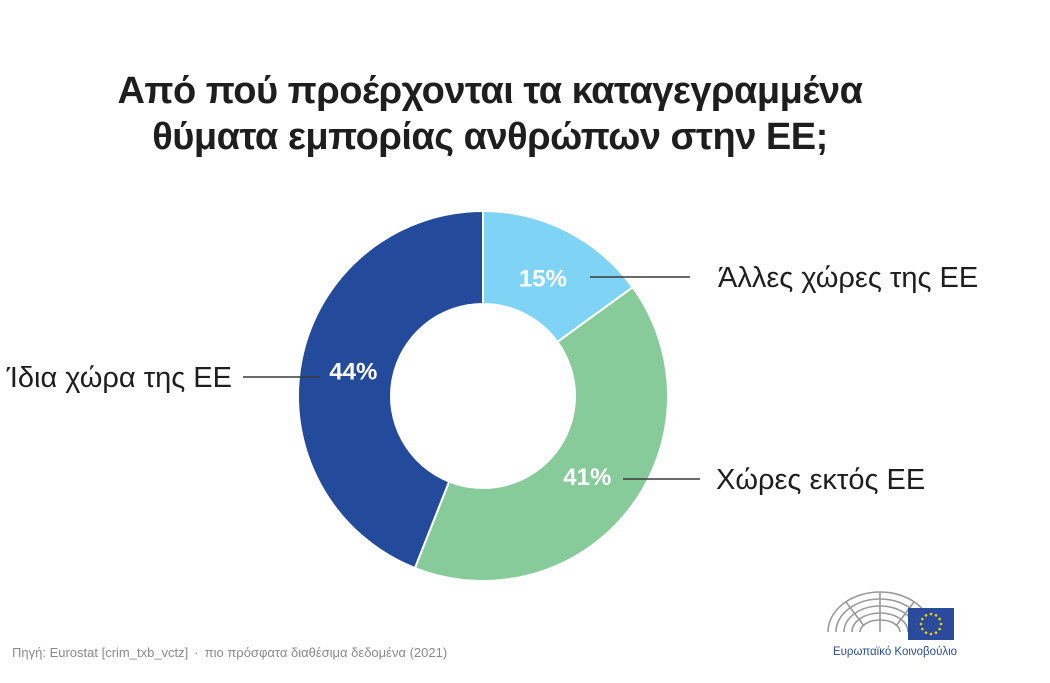 This screenshot has width=1050, height=683. Describe the element at coordinates (490, 137) in the screenshot. I see `chart-title-line-2: θύματα εμπορίας ανθρώπων στην ΕΕ;` at that location.